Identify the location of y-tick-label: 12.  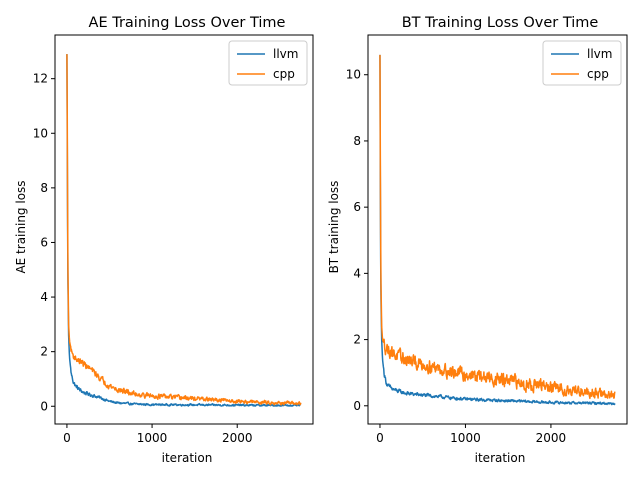
(40, 79).